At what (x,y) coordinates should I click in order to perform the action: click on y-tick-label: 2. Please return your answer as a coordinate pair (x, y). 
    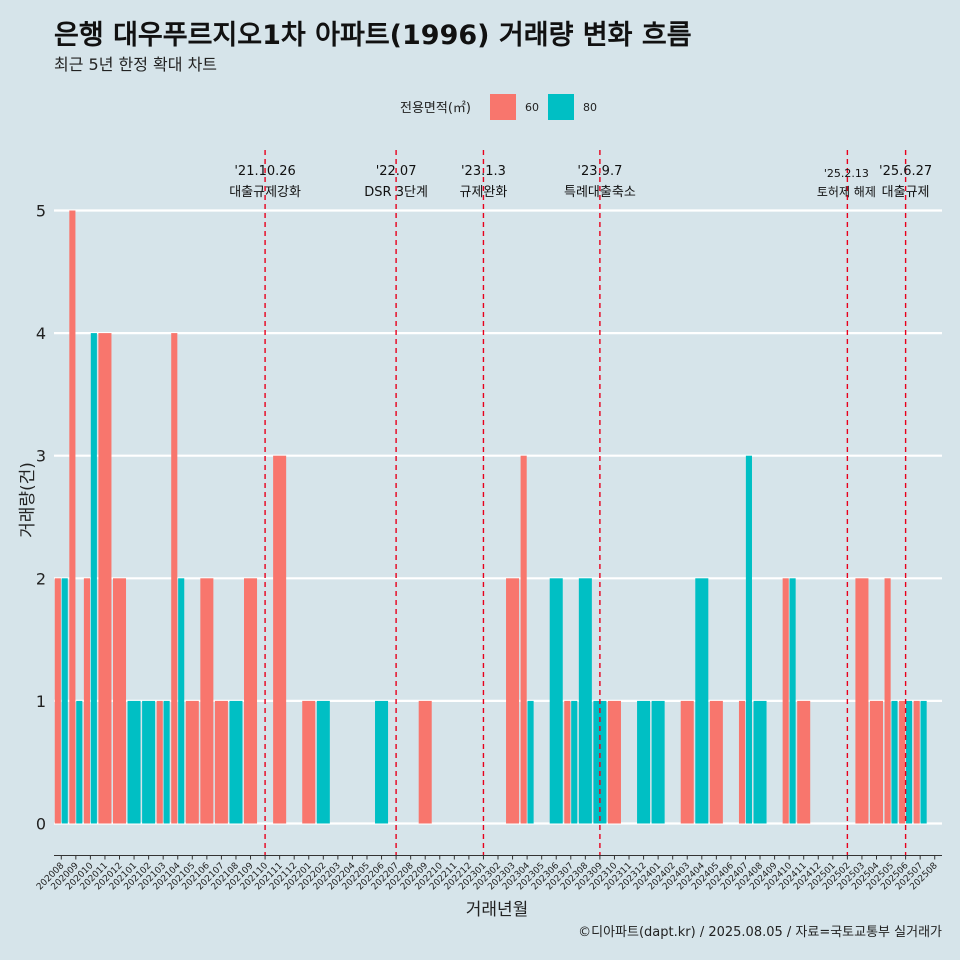
    Looking at the image, I should click on (41, 578).